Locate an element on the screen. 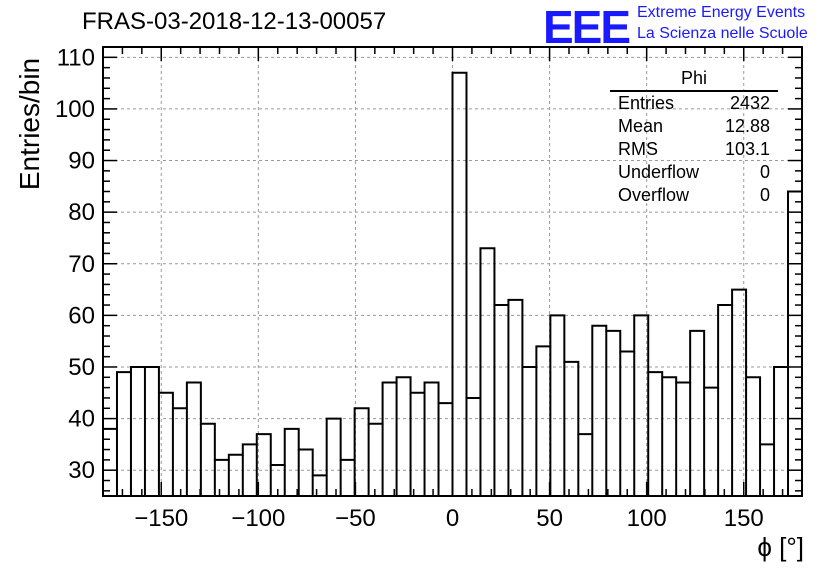 The image size is (836, 572). stats-row-mean: Mean 12.88 is located at coordinates (694, 126).